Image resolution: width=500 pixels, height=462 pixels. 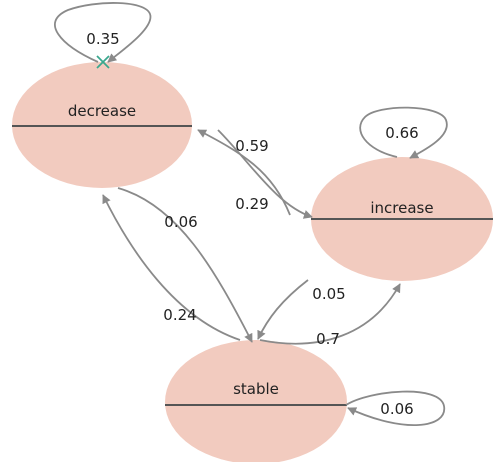 What do you see at coordinates (102, 111) in the screenshot?
I see `state-decrease-label: decrease` at bounding box center [102, 111].